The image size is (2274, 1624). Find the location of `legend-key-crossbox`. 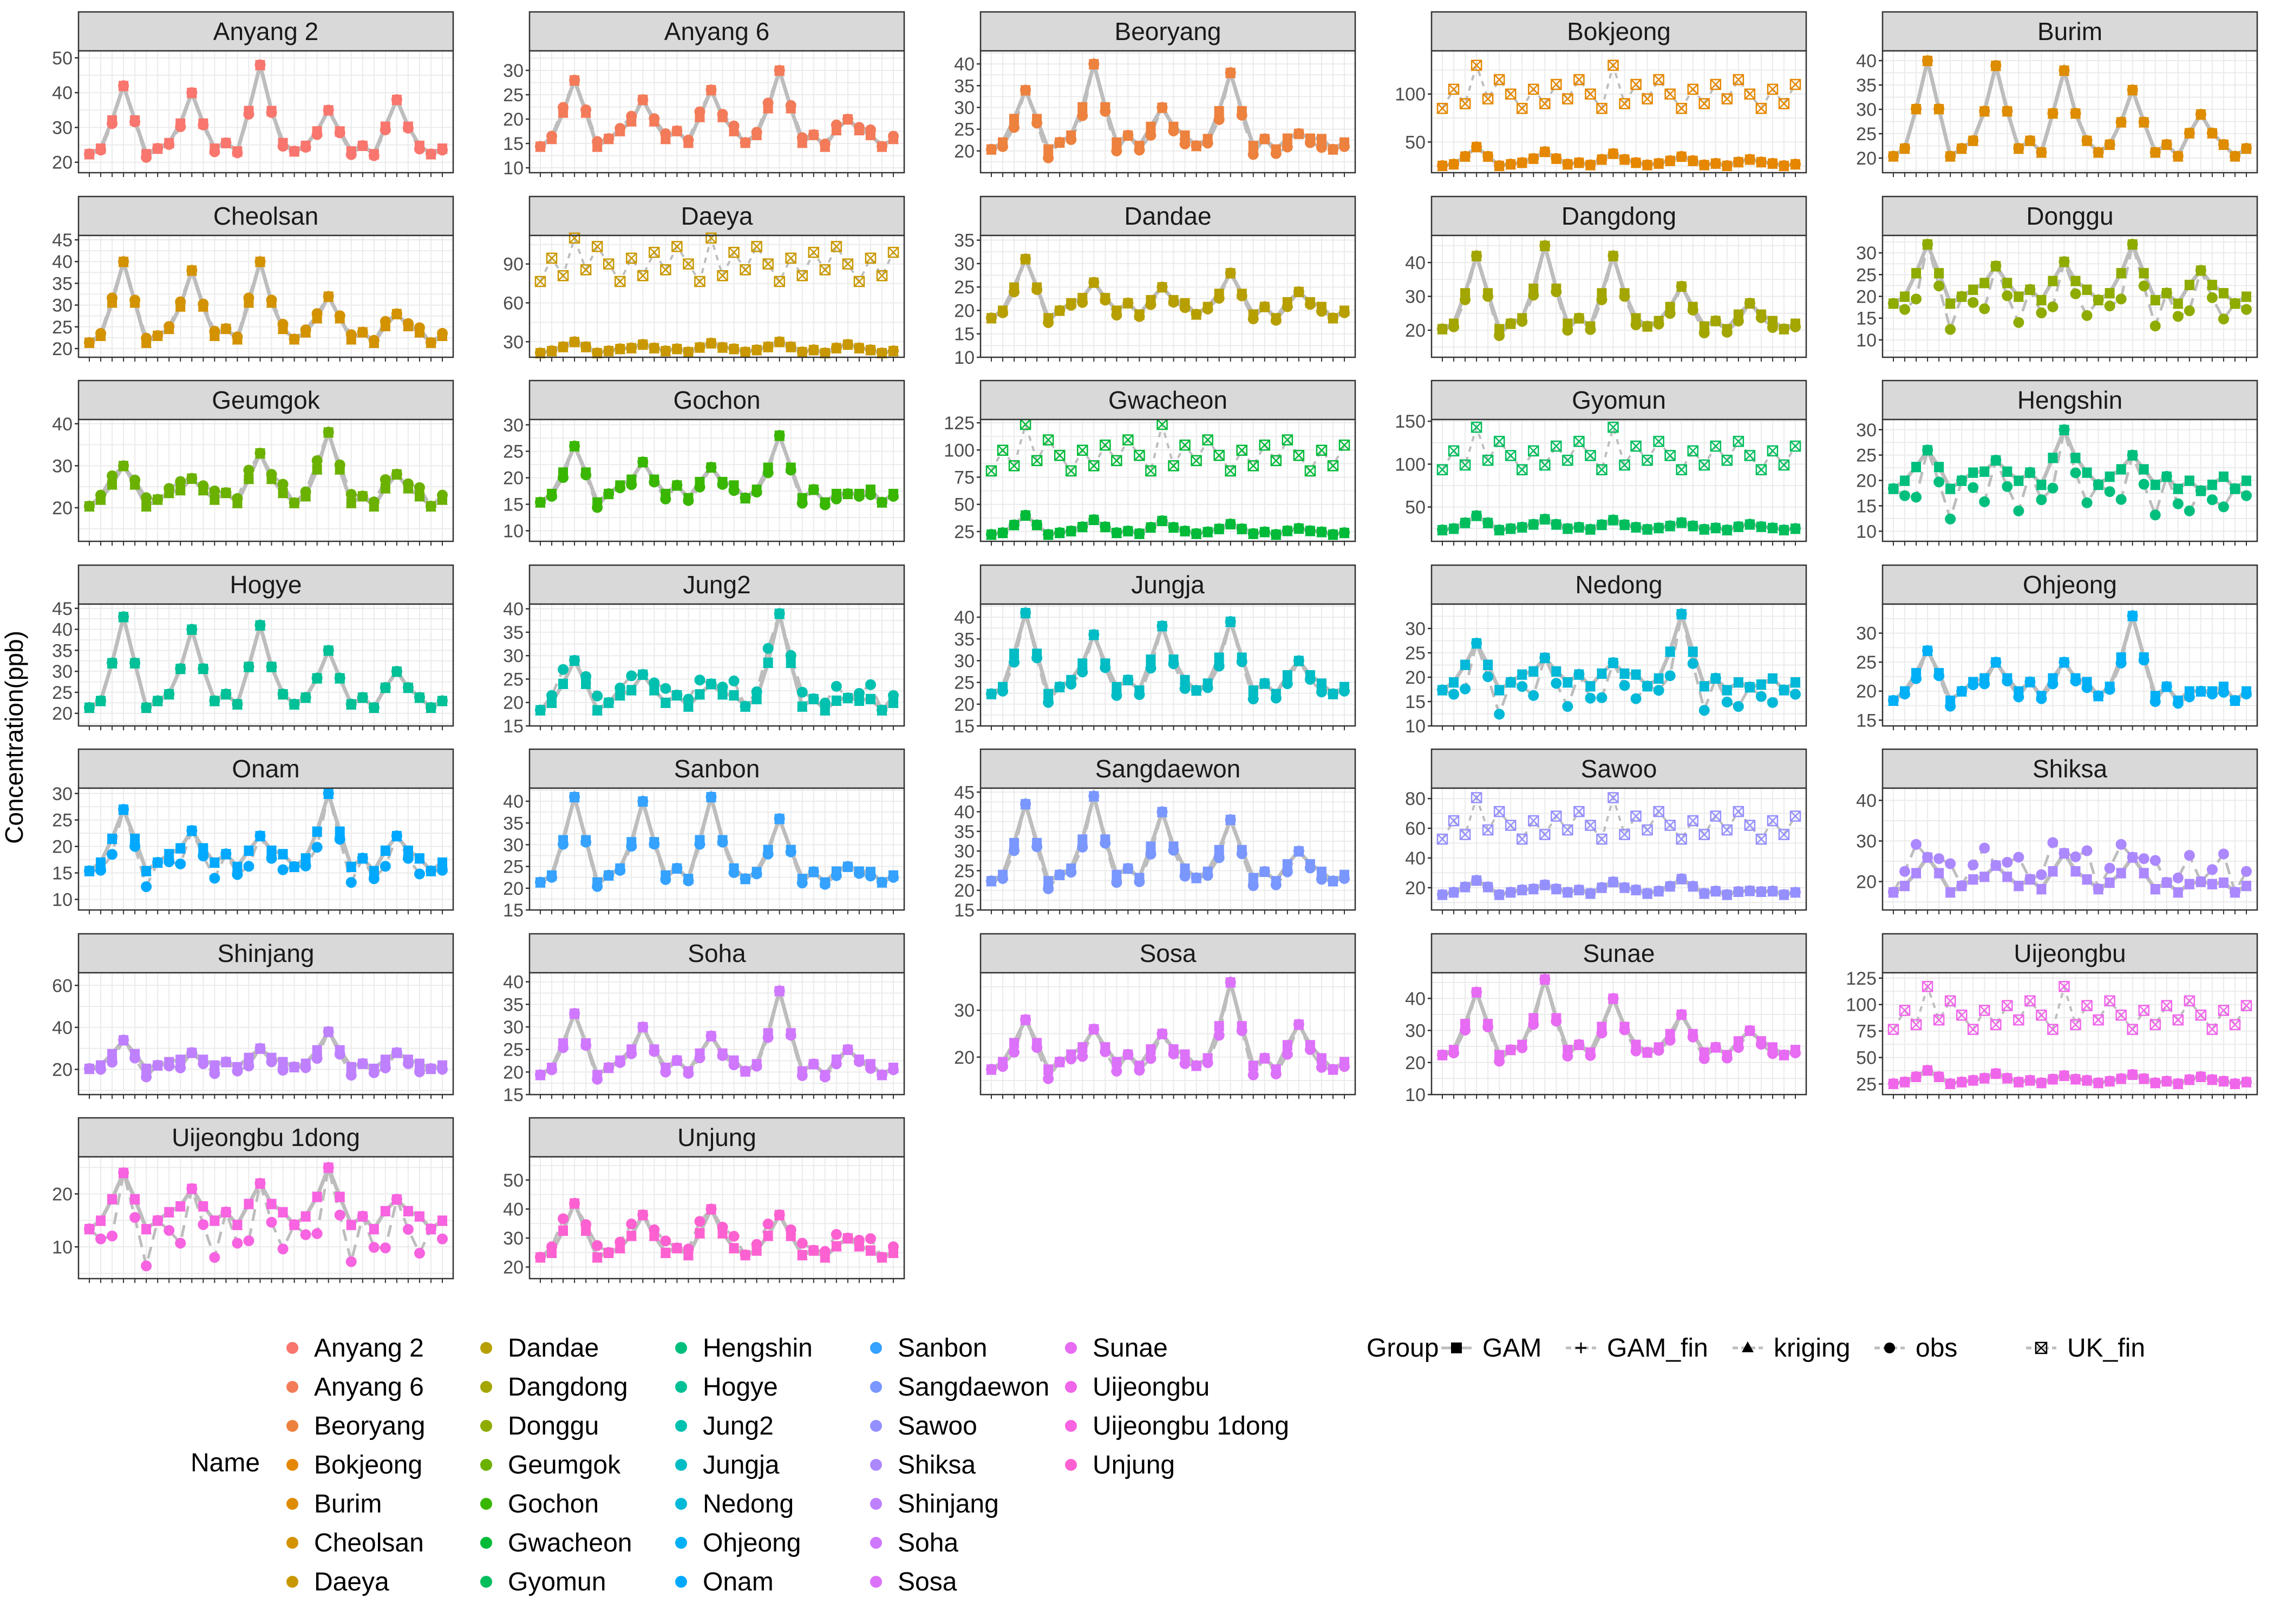

legend-key-crossbox is located at coordinates (2042, 1347).